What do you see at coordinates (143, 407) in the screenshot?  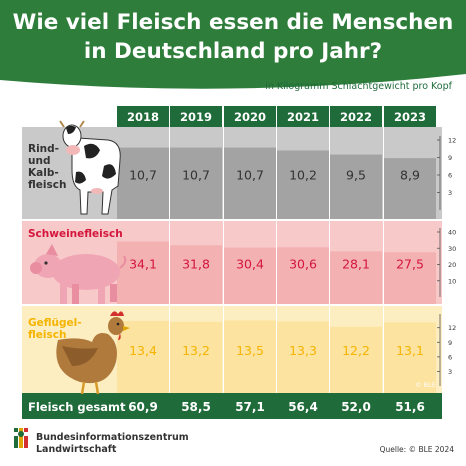 I see `total-value: 60,9` at bounding box center [143, 407].